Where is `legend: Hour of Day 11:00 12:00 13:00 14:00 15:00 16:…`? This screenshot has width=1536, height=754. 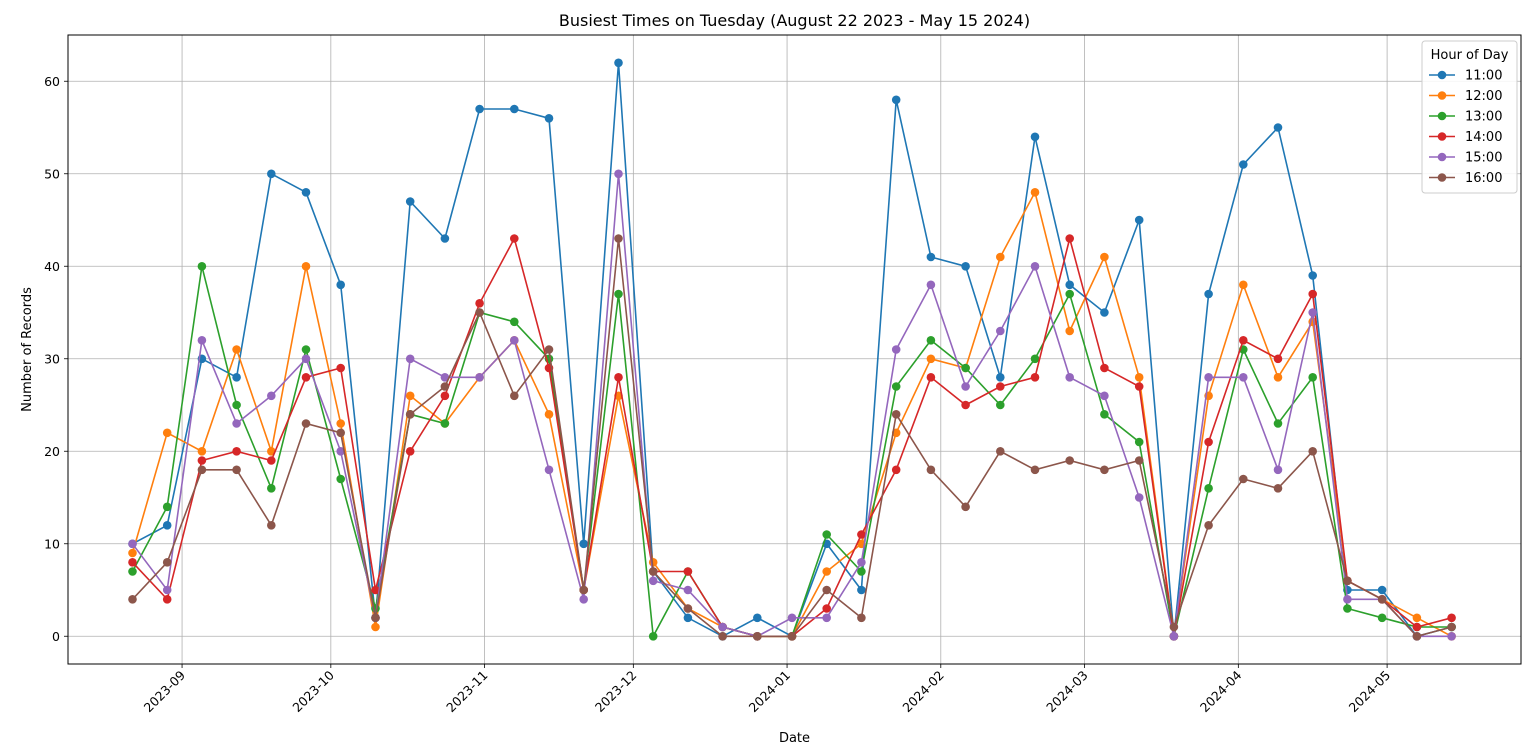 legend: Hour of Day 11:00 12:00 13:00 14:00 15:00 16:… is located at coordinates (1469, 117).